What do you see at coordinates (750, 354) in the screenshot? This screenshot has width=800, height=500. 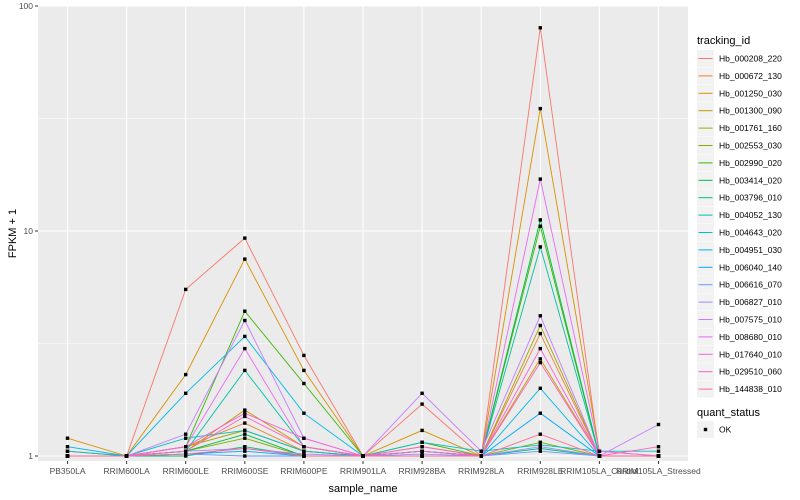 I see `legend-label: Hb_017640_010` at bounding box center [750, 354].